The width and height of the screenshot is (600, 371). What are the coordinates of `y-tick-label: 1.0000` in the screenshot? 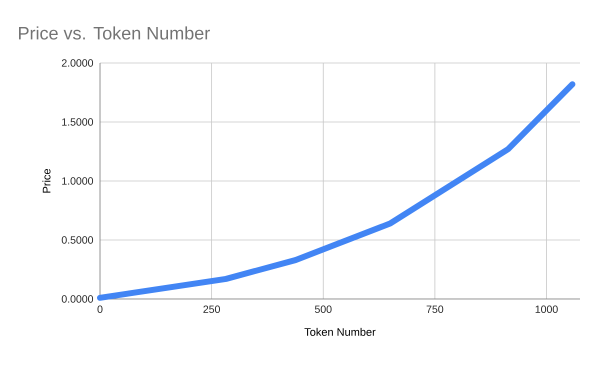 It's located at (78, 181).